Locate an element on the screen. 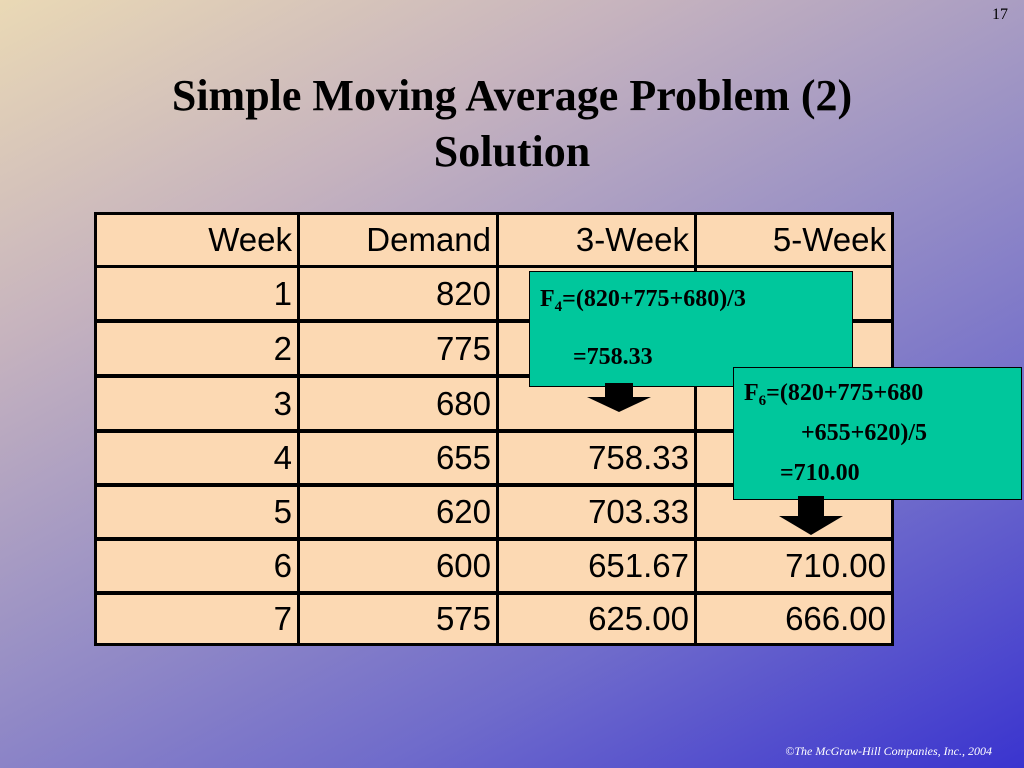 The height and width of the screenshot is (768, 1024). cell-week: 6 is located at coordinates (197, 566).